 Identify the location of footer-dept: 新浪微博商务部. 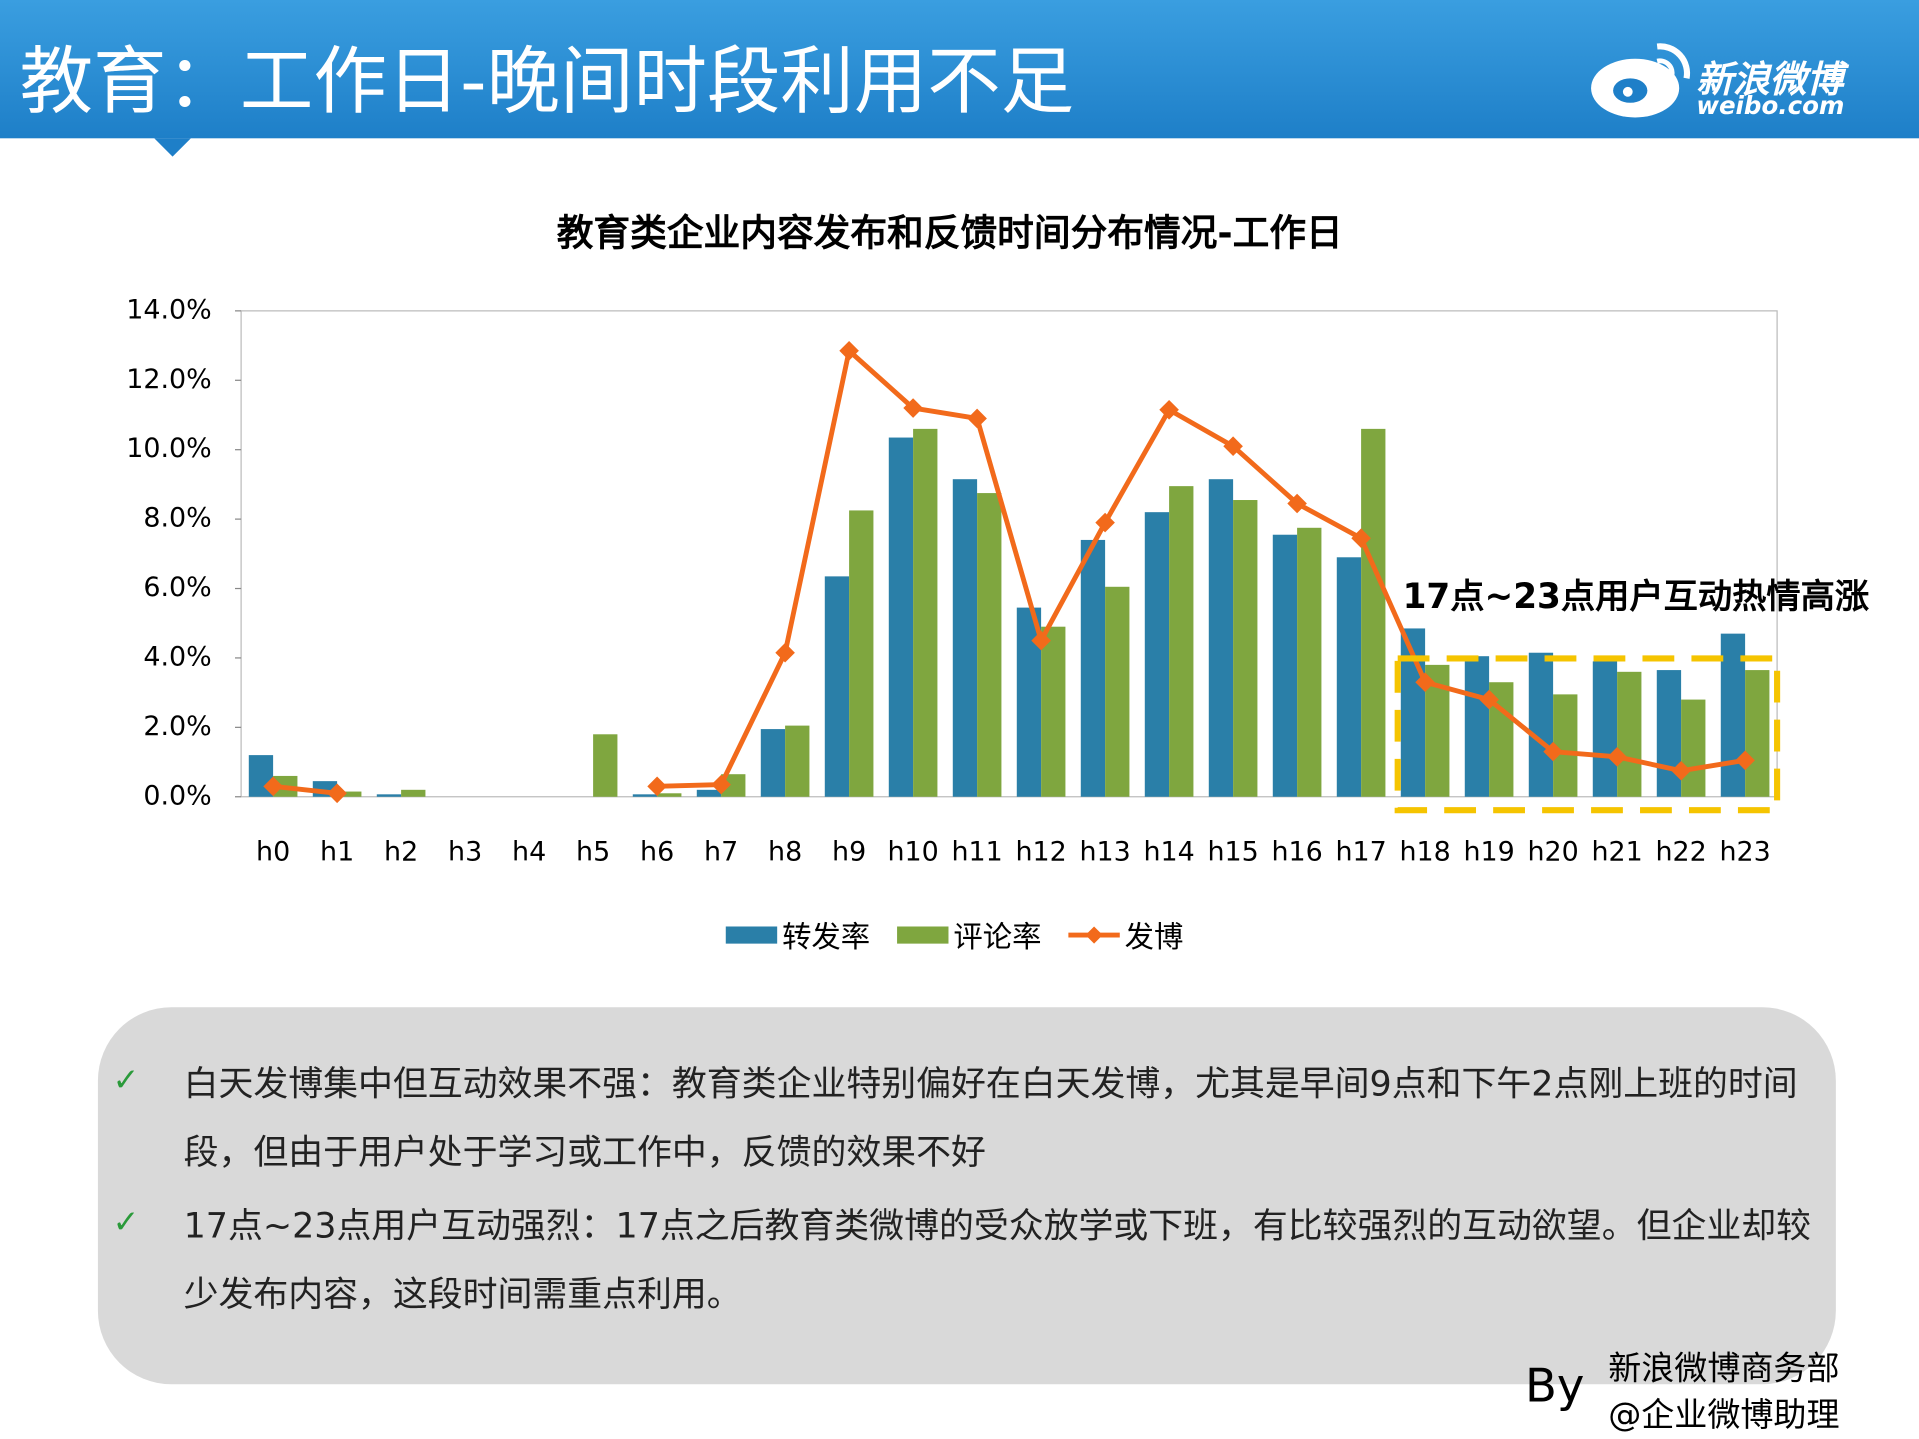
(1724, 1368).